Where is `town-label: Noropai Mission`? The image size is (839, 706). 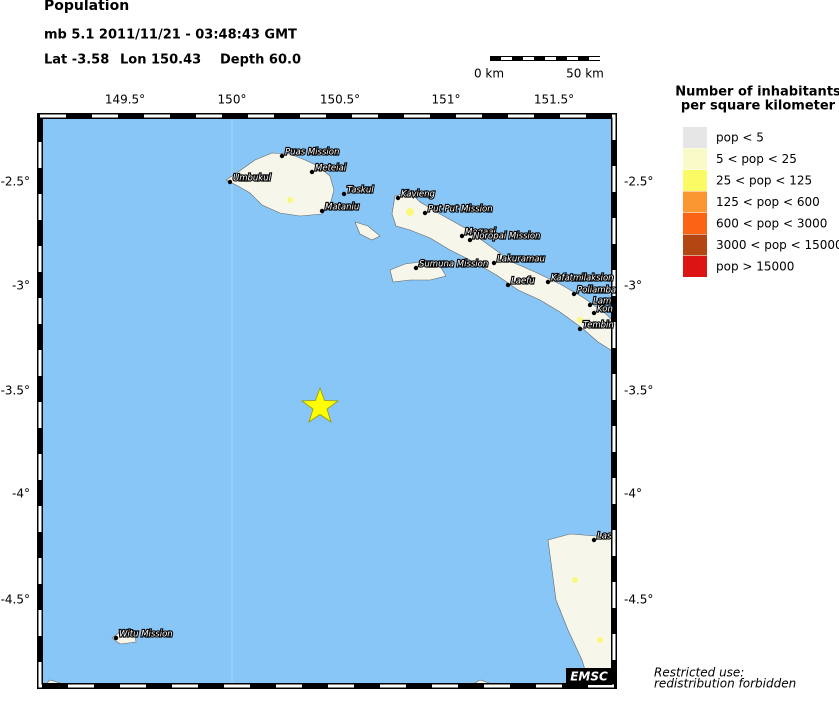 town-label: Noropai Mission is located at coordinates (506, 237).